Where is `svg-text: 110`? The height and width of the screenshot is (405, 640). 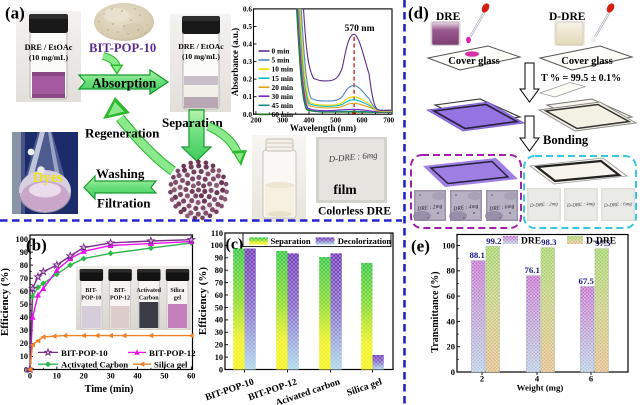 svg-text: 110 is located at coordinates (217, 233).